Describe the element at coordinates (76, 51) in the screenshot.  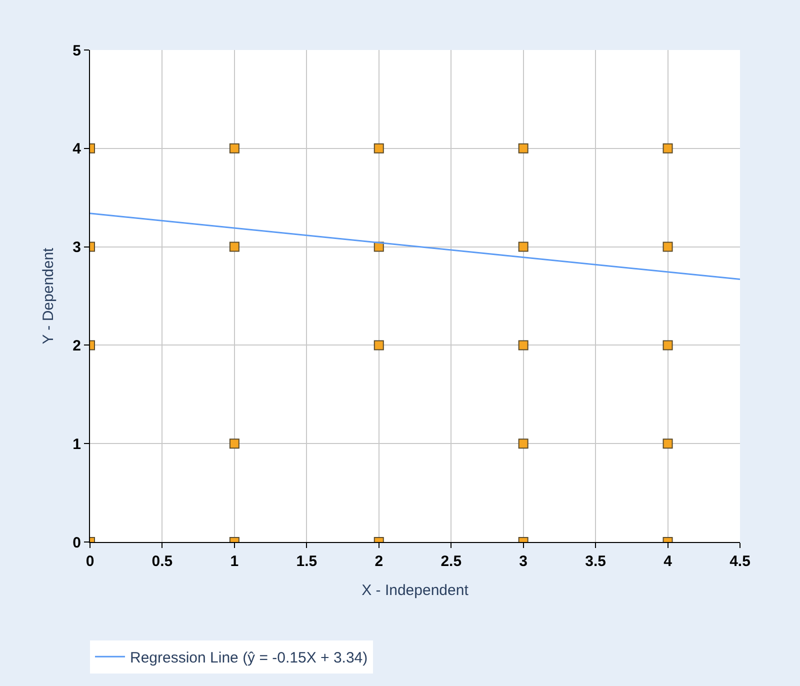
I see `y-tick-label: 5` at that location.